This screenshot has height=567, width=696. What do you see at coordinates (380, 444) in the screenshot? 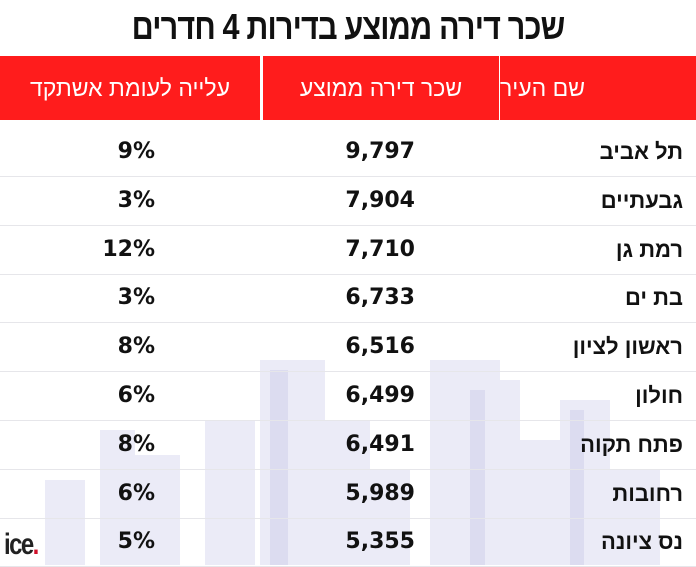
I see `rent-cell: 6,491` at bounding box center [380, 444].